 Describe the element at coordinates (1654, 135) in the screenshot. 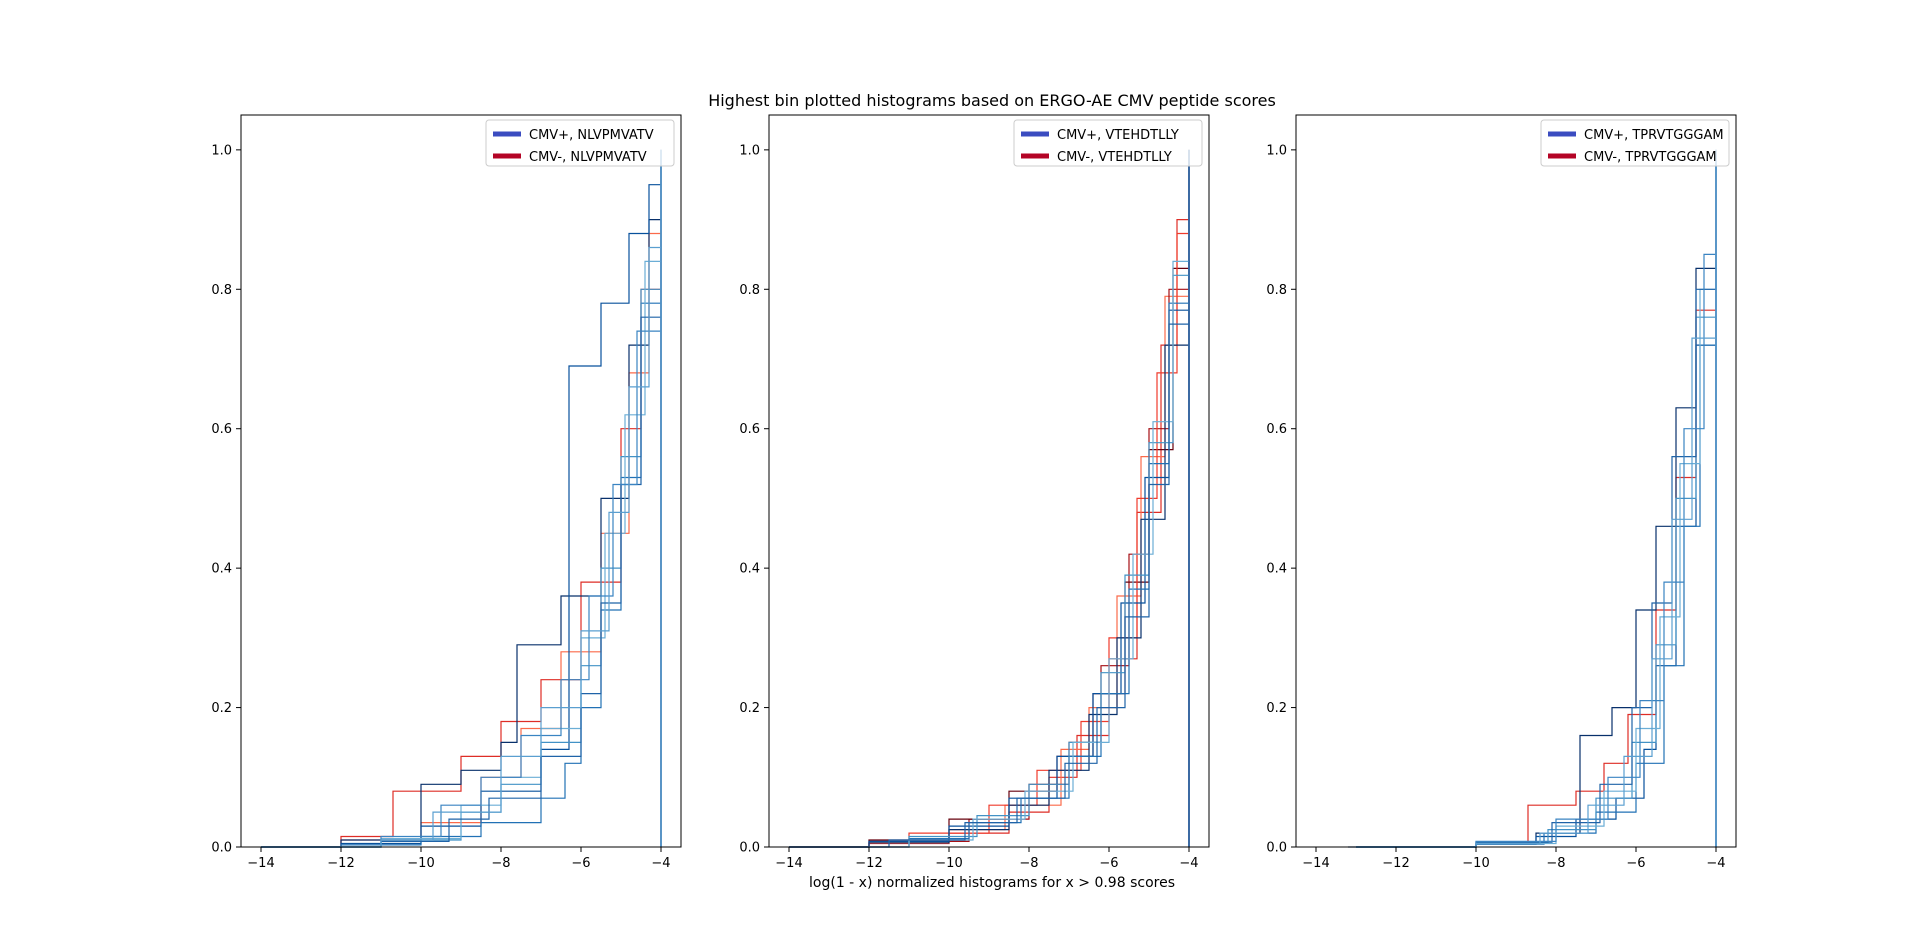

I see `legend-label: CMV+, TPRVTGGGAM` at that location.